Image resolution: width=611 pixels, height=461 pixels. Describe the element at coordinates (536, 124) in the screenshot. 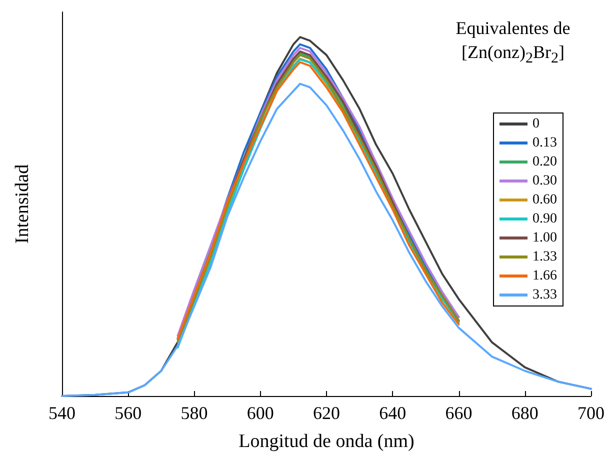

I see `legend-label: 0` at that location.